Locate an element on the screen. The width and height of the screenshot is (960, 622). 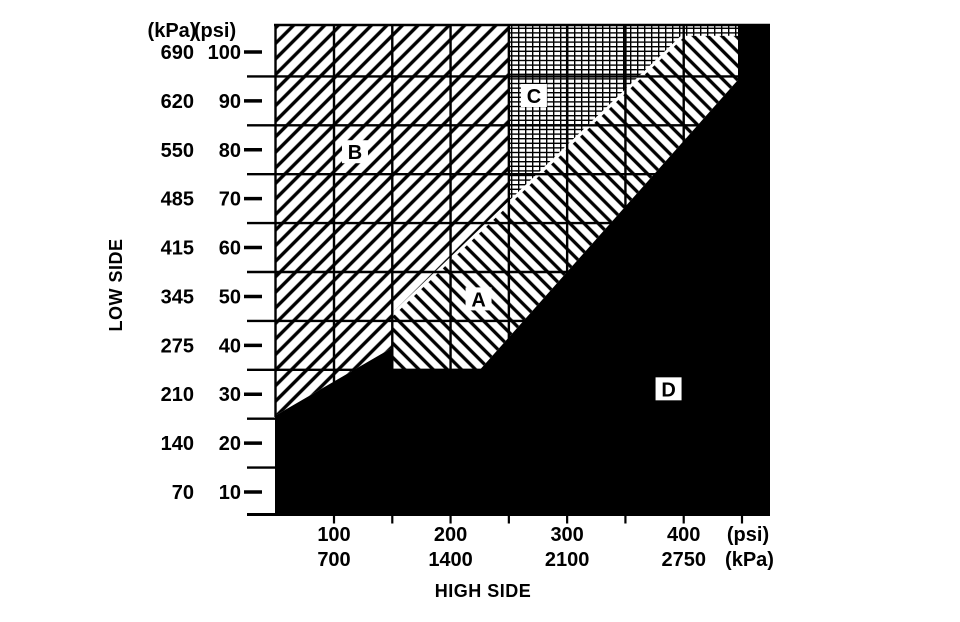
x-tick-label-kpa: 1400 is located at coordinates (450, 560).